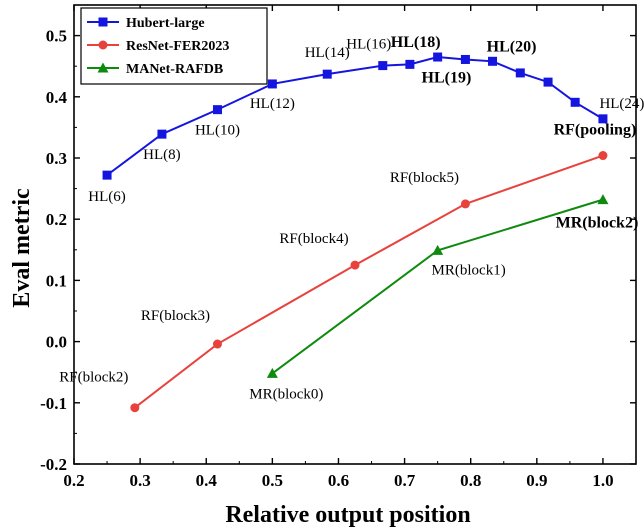 The image size is (644, 527). Describe the element at coordinates (313, 239) in the screenshot. I see `point-label: RF(block4)` at that location.